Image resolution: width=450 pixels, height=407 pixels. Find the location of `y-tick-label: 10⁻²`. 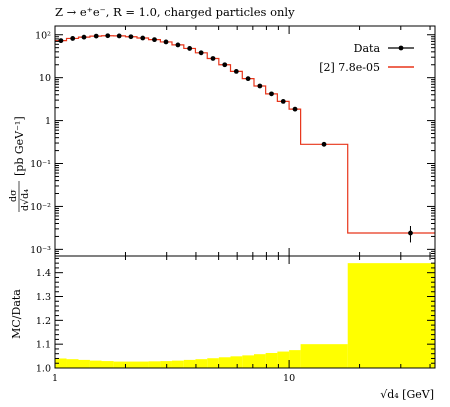

y-tick-label: 10⁻² is located at coordinates (40, 207).